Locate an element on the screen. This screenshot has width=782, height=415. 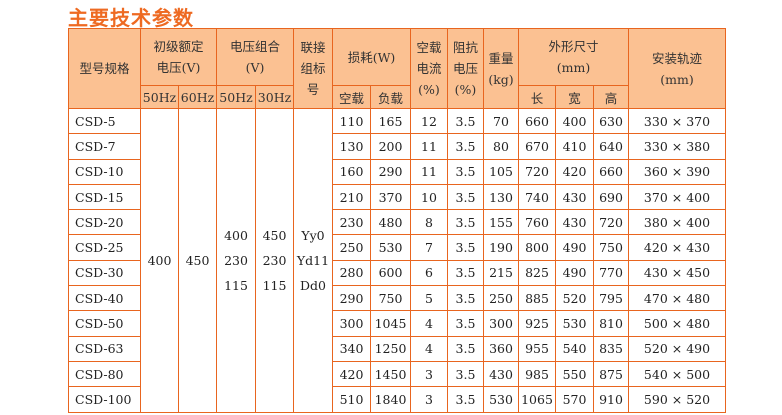
cell-i0: 5 is located at coordinates (429, 298).